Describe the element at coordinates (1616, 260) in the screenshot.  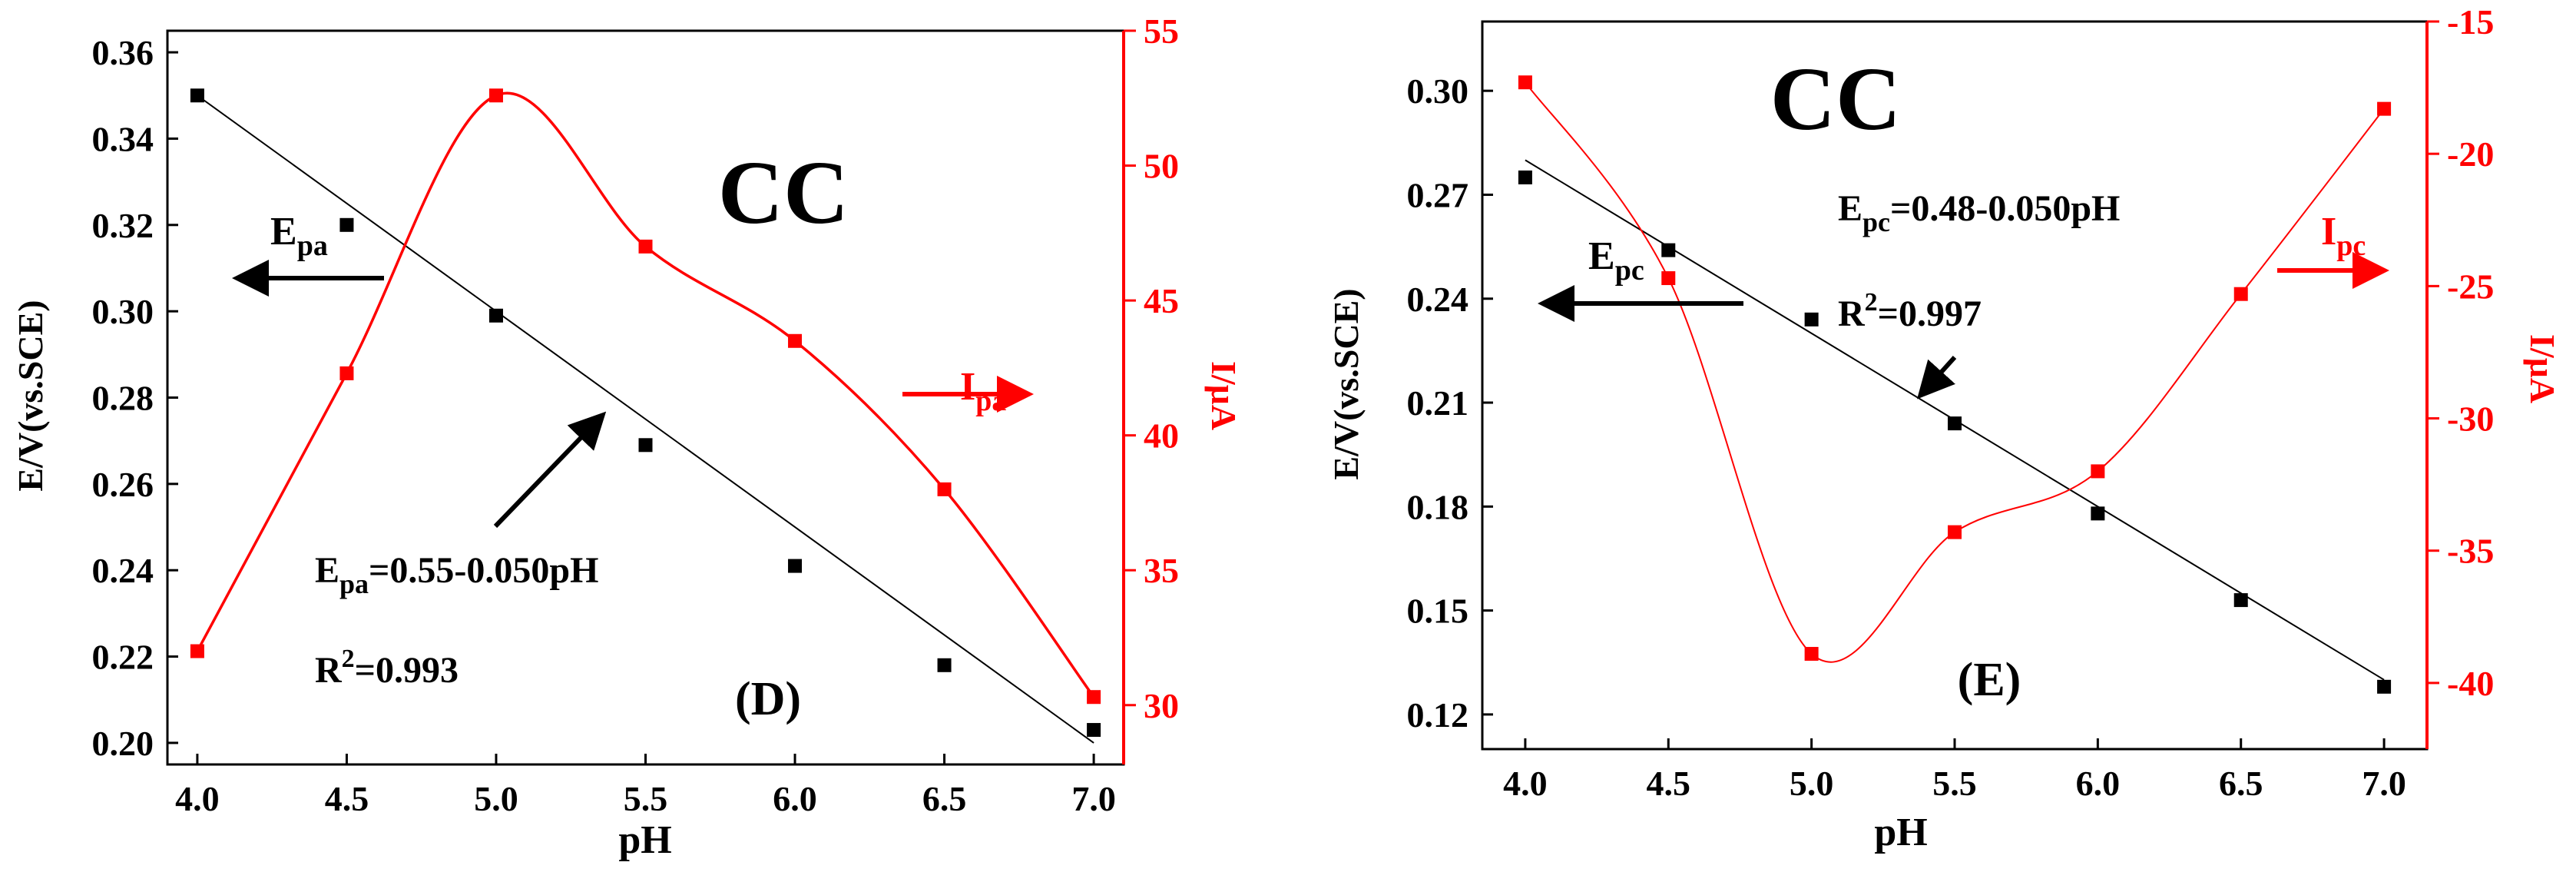
I see `epc-label: Epc` at that location.